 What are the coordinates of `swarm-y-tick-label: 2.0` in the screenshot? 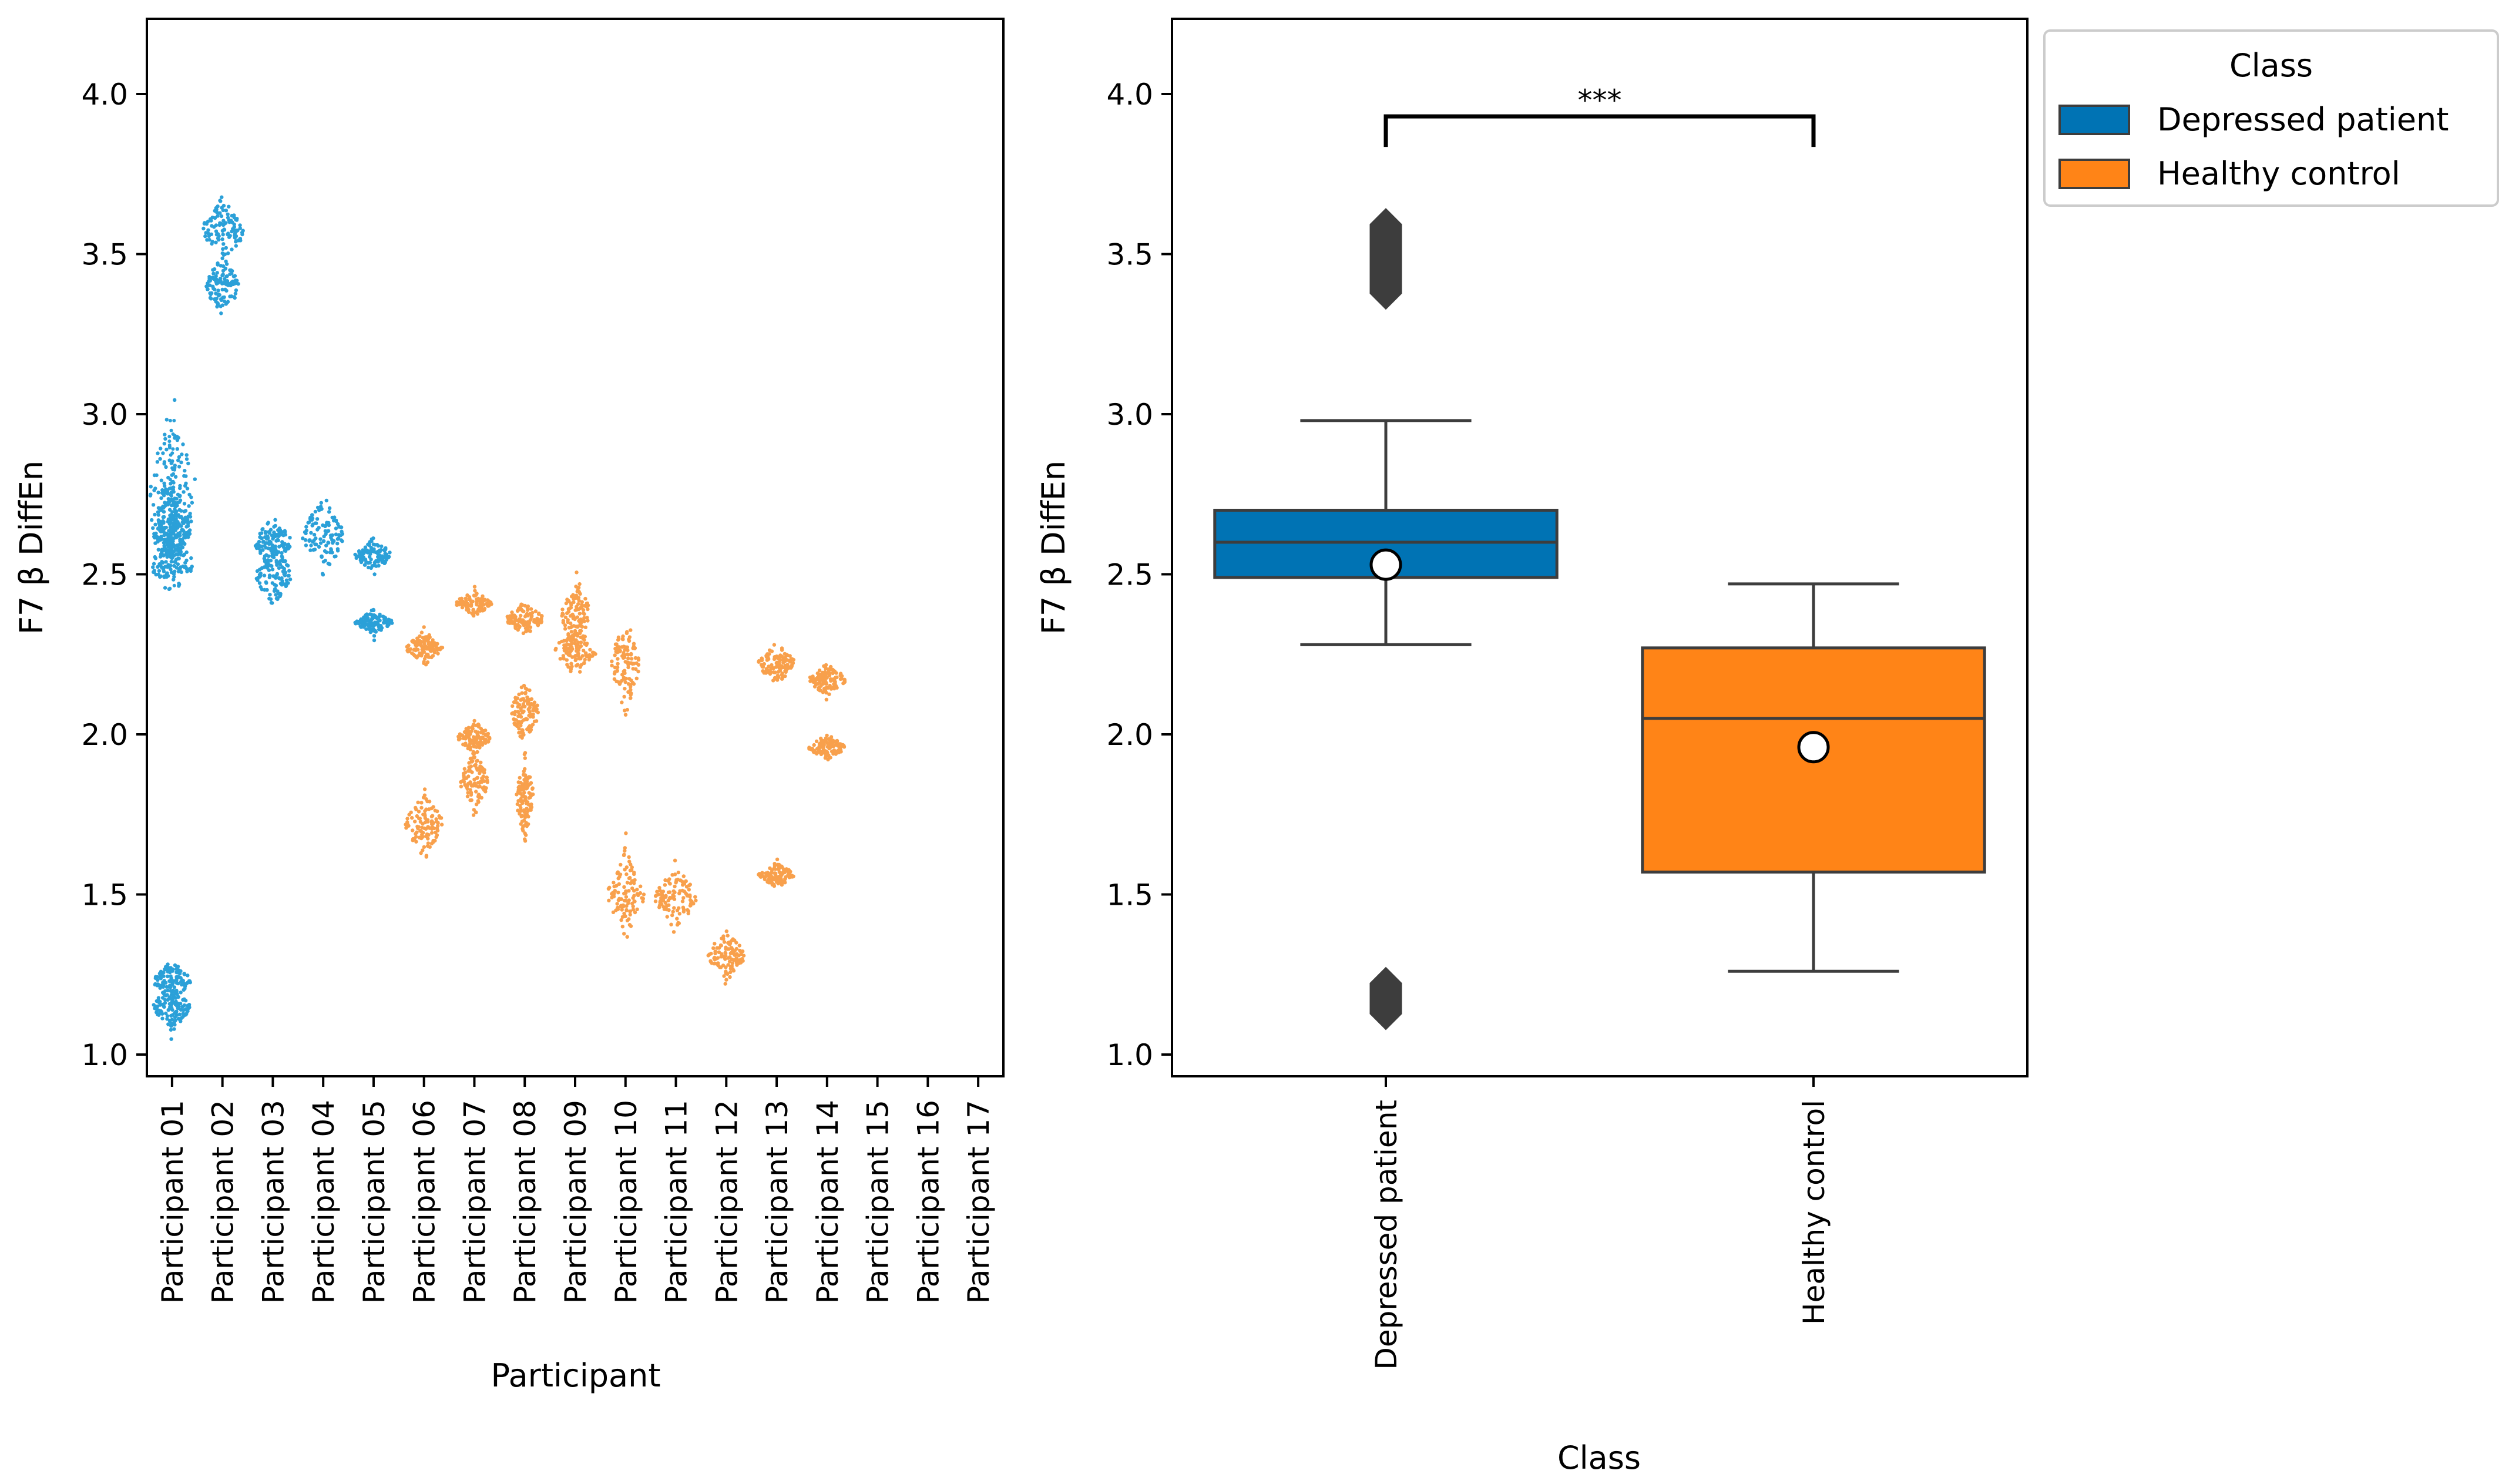 It's located at (104, 735).